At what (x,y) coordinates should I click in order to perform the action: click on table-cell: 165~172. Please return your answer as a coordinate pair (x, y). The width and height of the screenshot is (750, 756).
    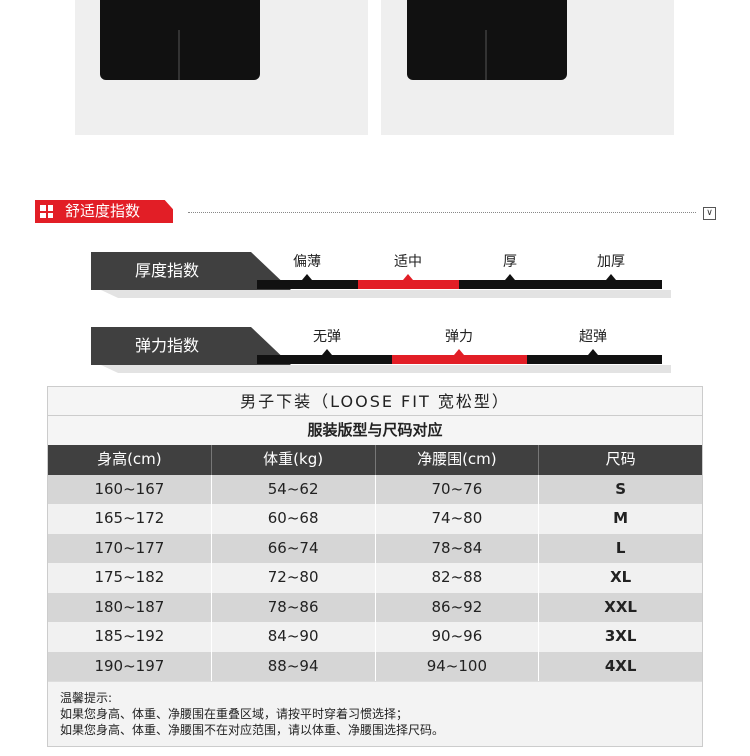
    Looking at the image, I should click on (130, 519).